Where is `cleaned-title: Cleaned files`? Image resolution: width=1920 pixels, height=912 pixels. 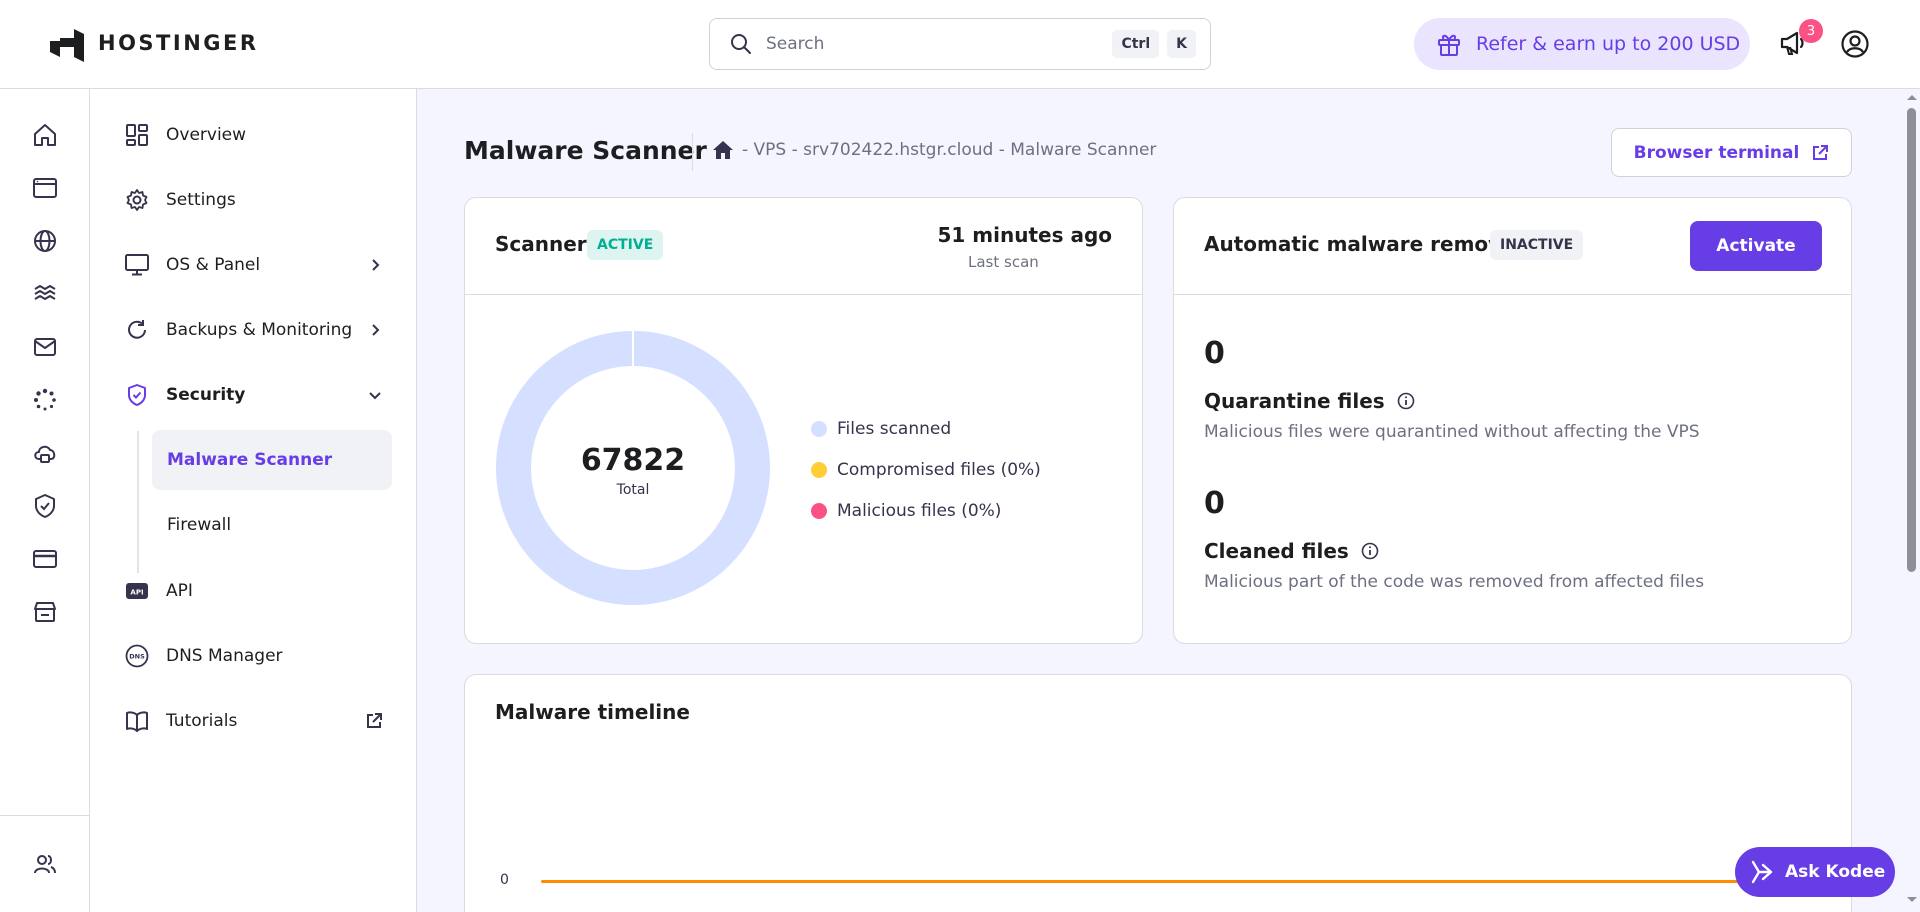
cleaned-title: Cleaned files is located at coordinates (1291, 551).